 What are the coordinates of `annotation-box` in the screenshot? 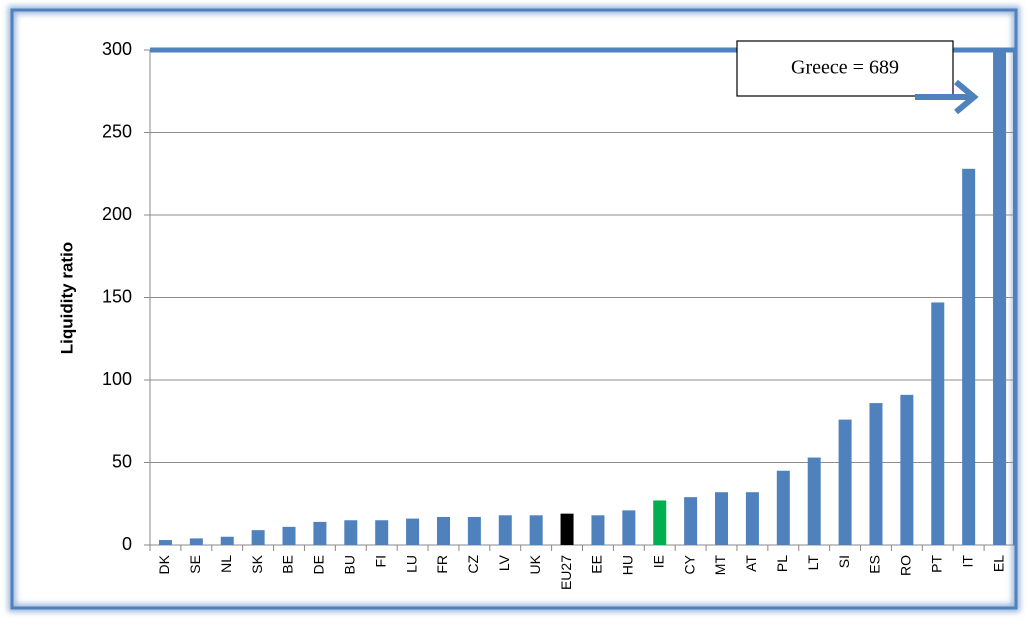 It's located at (845, 68).